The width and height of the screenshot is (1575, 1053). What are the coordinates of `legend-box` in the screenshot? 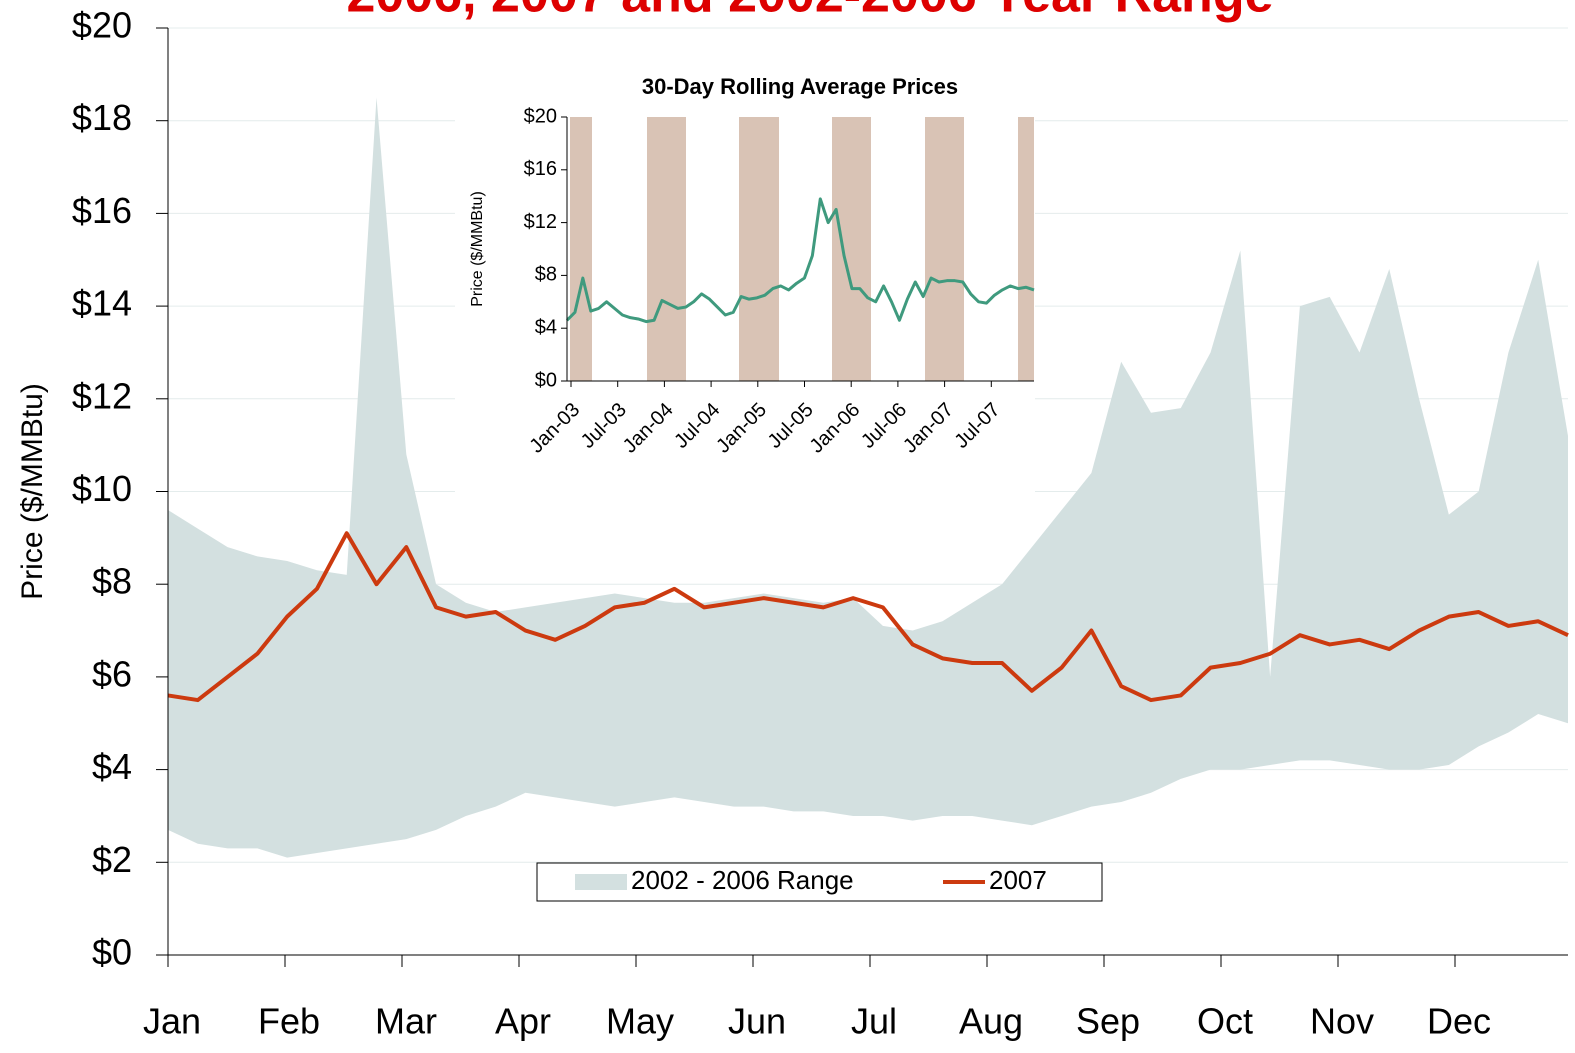 It's located at (819, 882).